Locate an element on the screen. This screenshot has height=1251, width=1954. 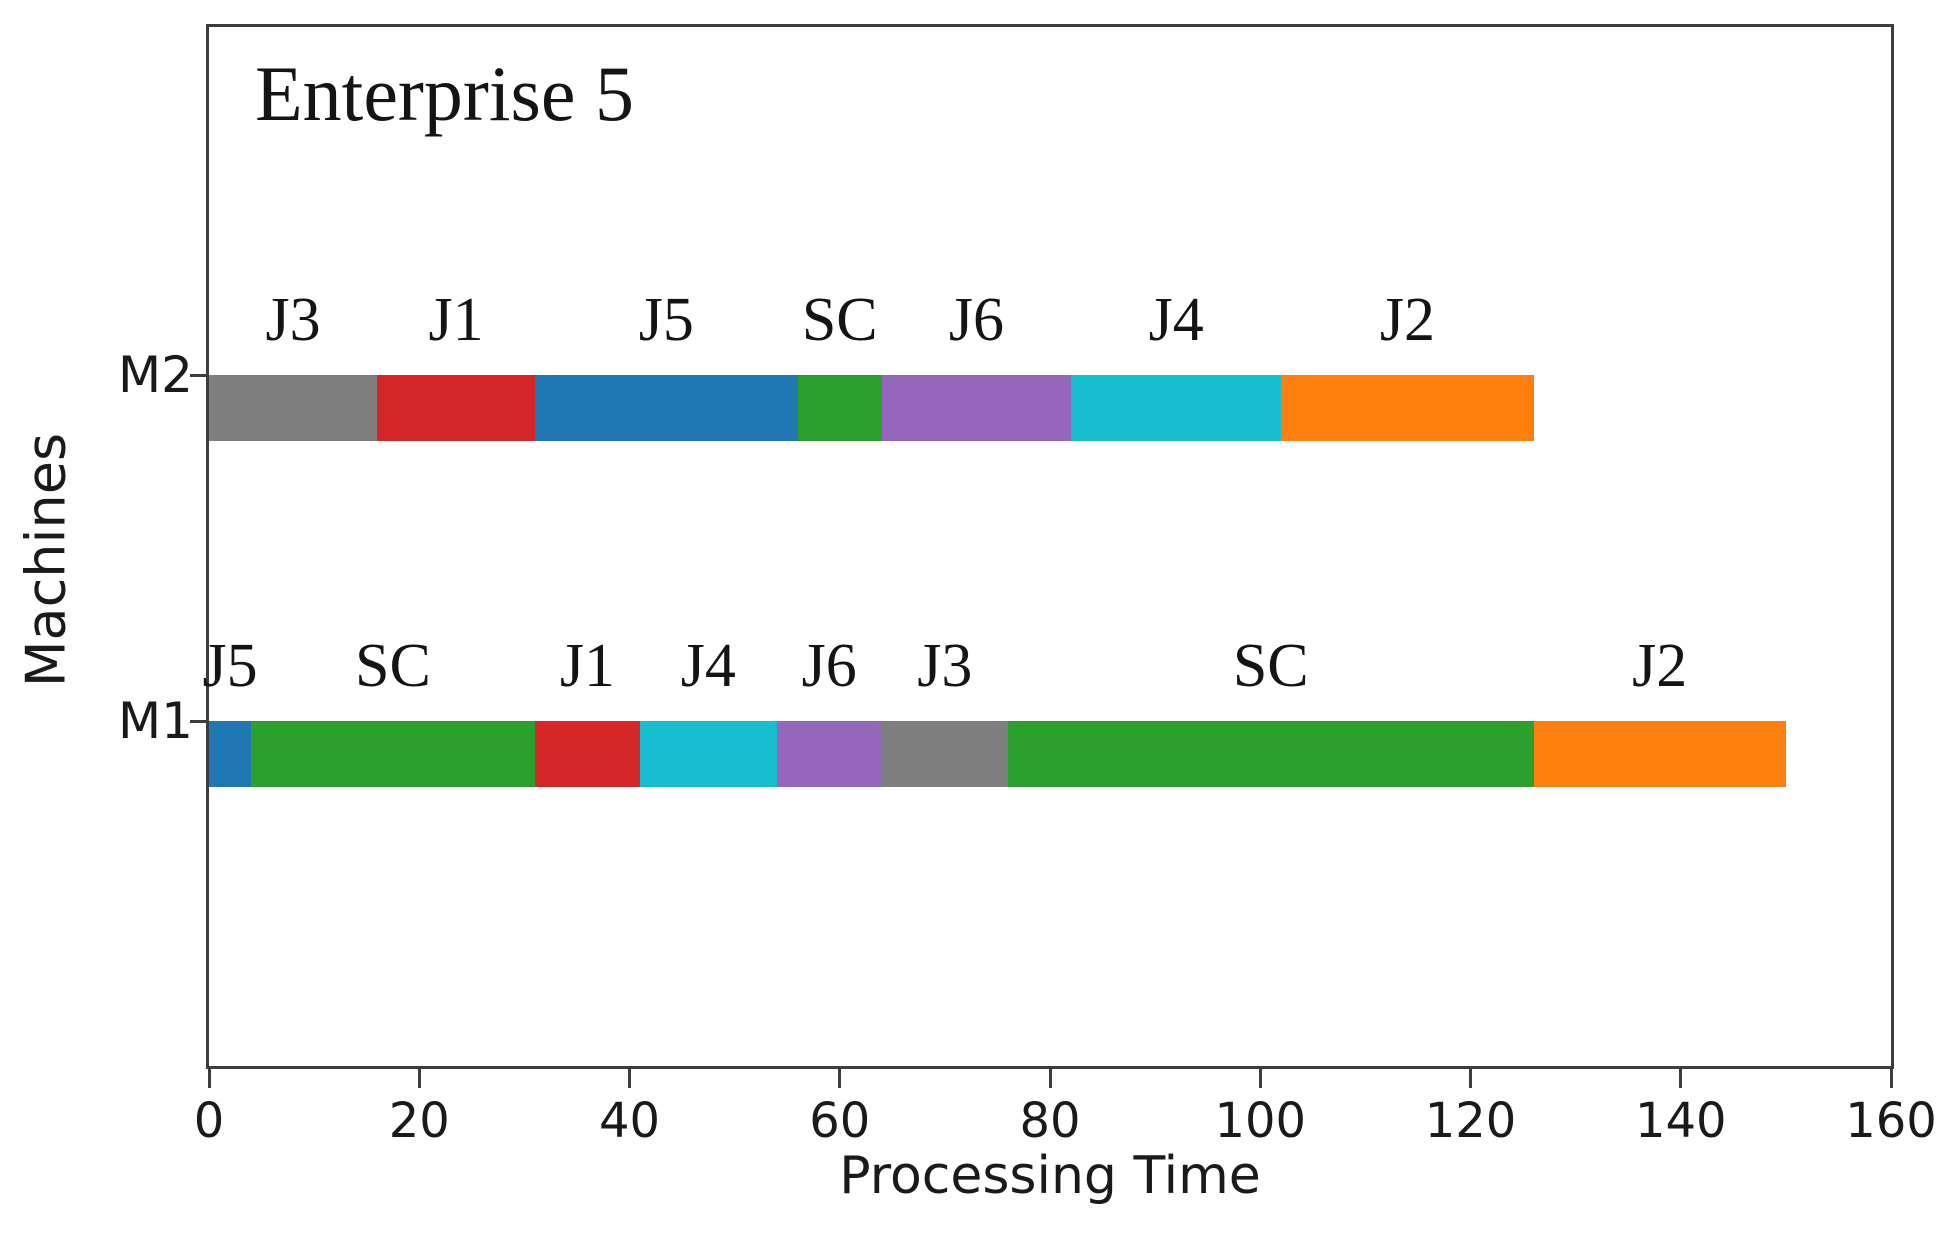
x-tick-label: 160 is located at coordinates (1891, 1121).